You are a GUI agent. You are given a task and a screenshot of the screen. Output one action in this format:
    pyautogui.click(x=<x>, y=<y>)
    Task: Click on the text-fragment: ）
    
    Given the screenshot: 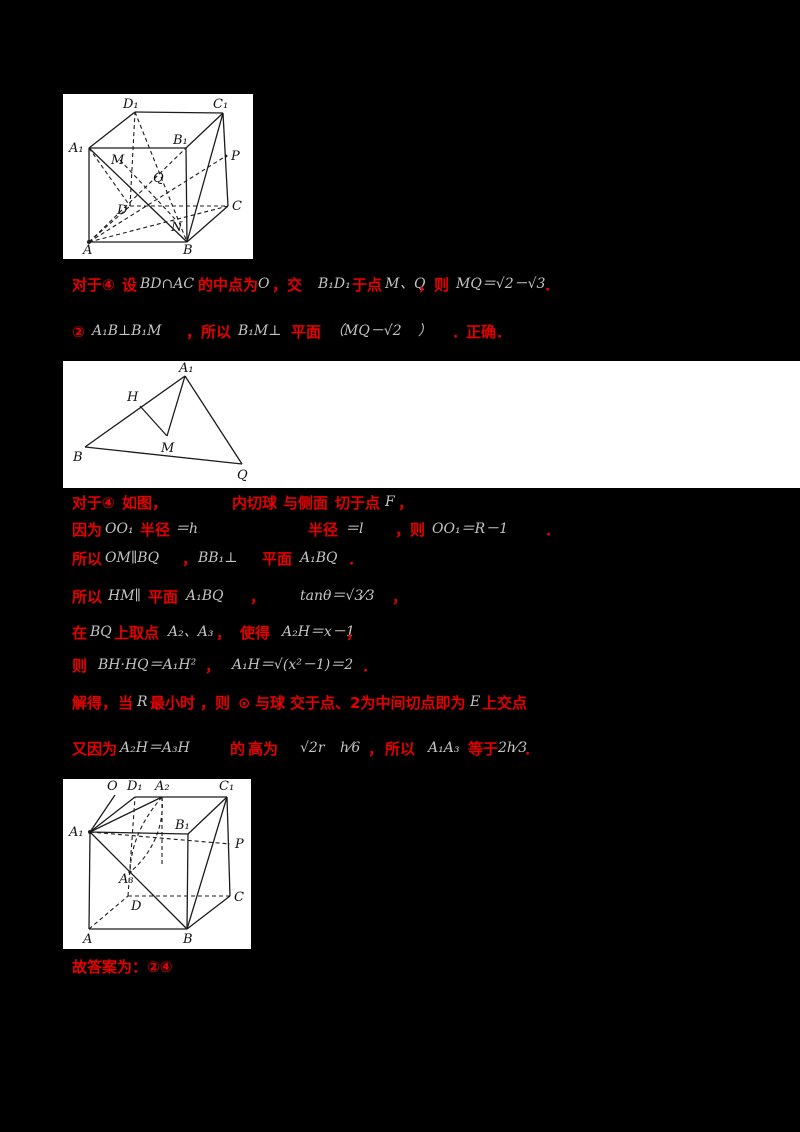 What is the action you would take?
    pyautogui.click(x=425, y=331)
    